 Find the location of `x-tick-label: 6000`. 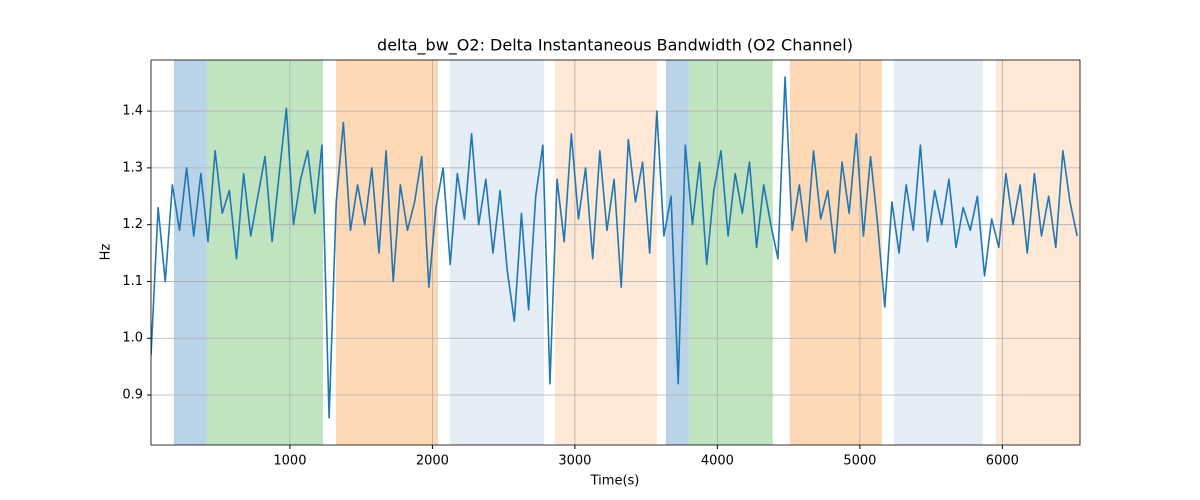

x-tick-label: 6000 is located at coordinates (1002, 461).